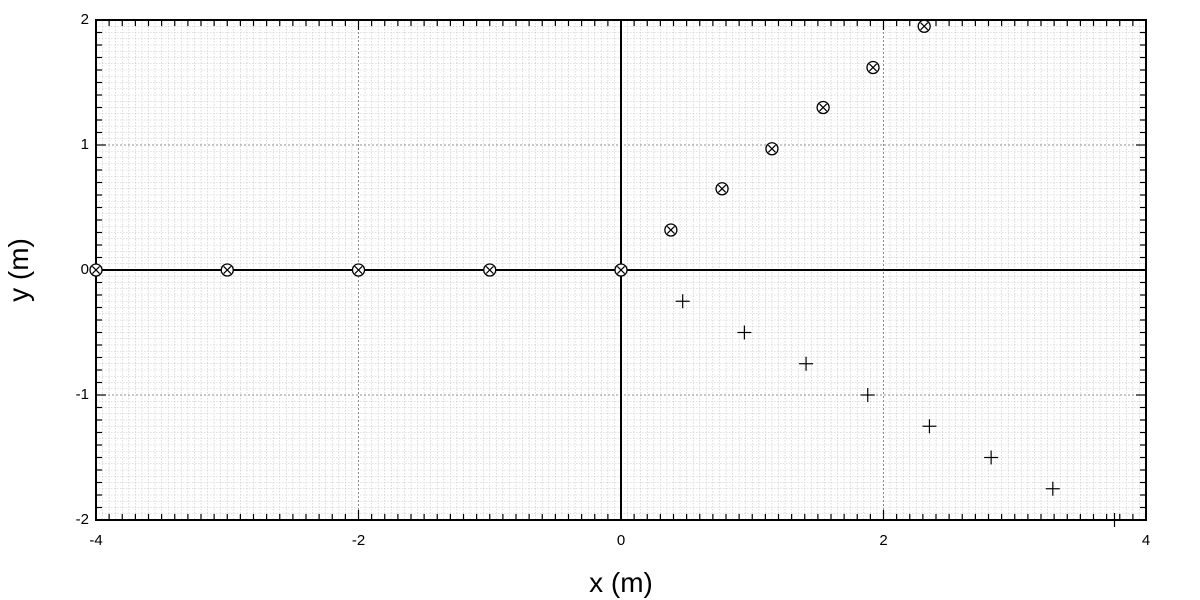 The height and width of the screenshot is (600, 1200). What do you see at coordinates (85, 19) in the screenshot?
I see `y-tick-label: 2` at bounding box center [85, 19].